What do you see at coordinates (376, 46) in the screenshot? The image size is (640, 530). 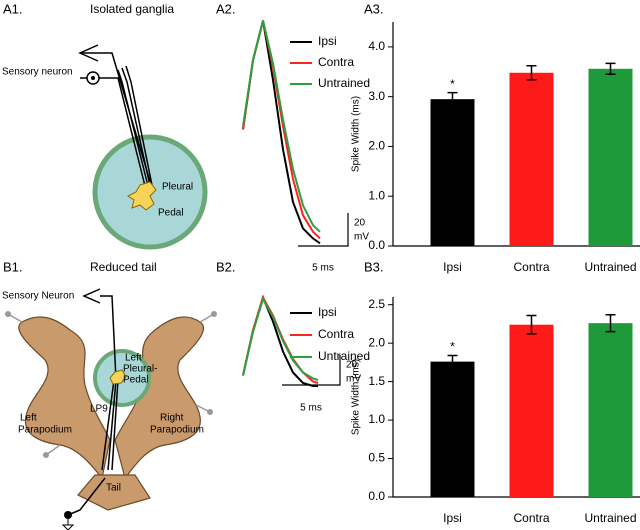 I see `y-tick-label: 4.0` at bounding box center [376, 46].